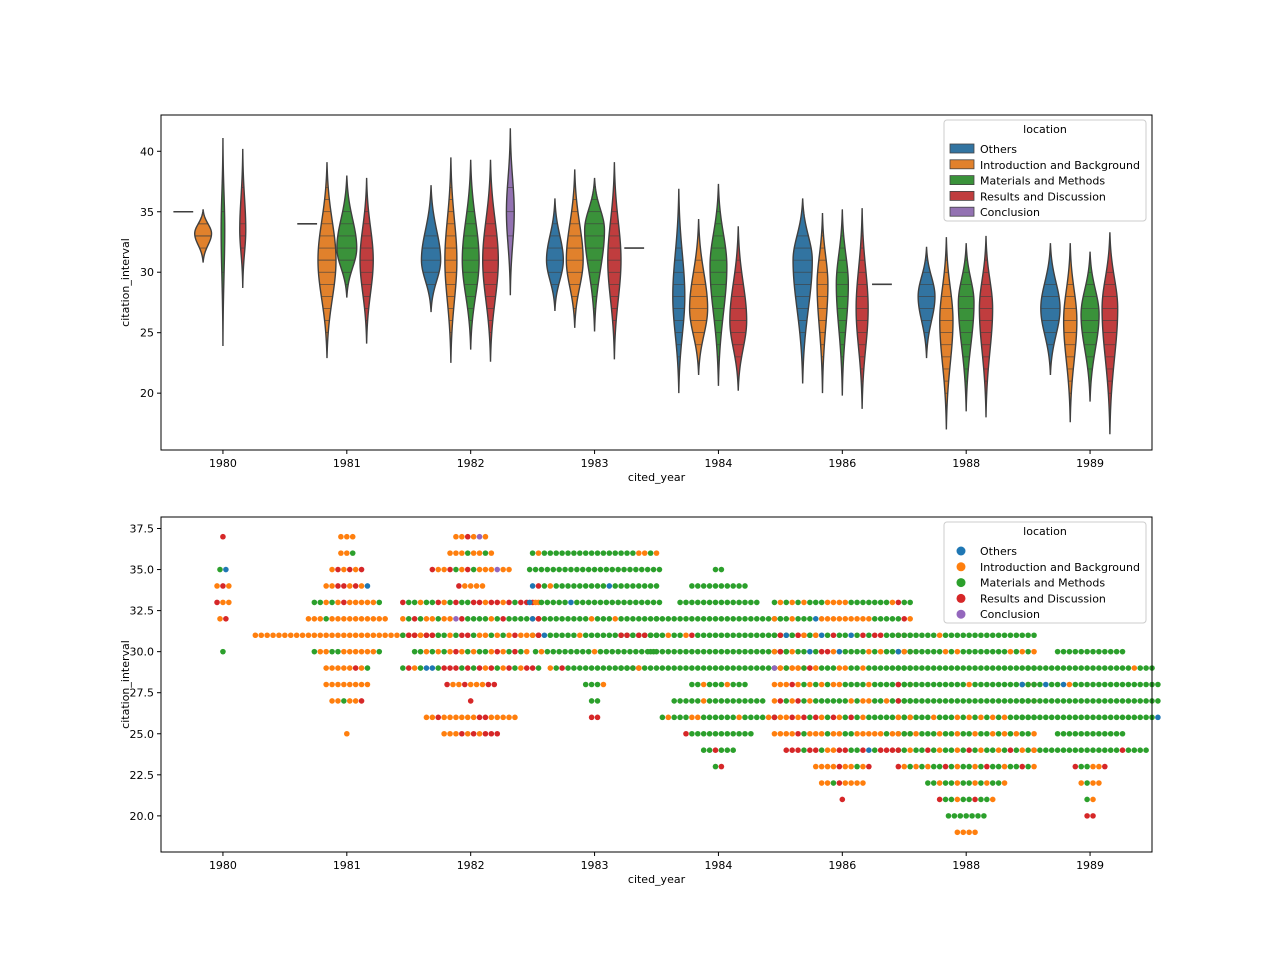 Image resolution: width=1280 pixels, height=962 pixels. Describe the element at coordinates (998, 149) in the screenshot. I see `legend-label: Others` at that location.